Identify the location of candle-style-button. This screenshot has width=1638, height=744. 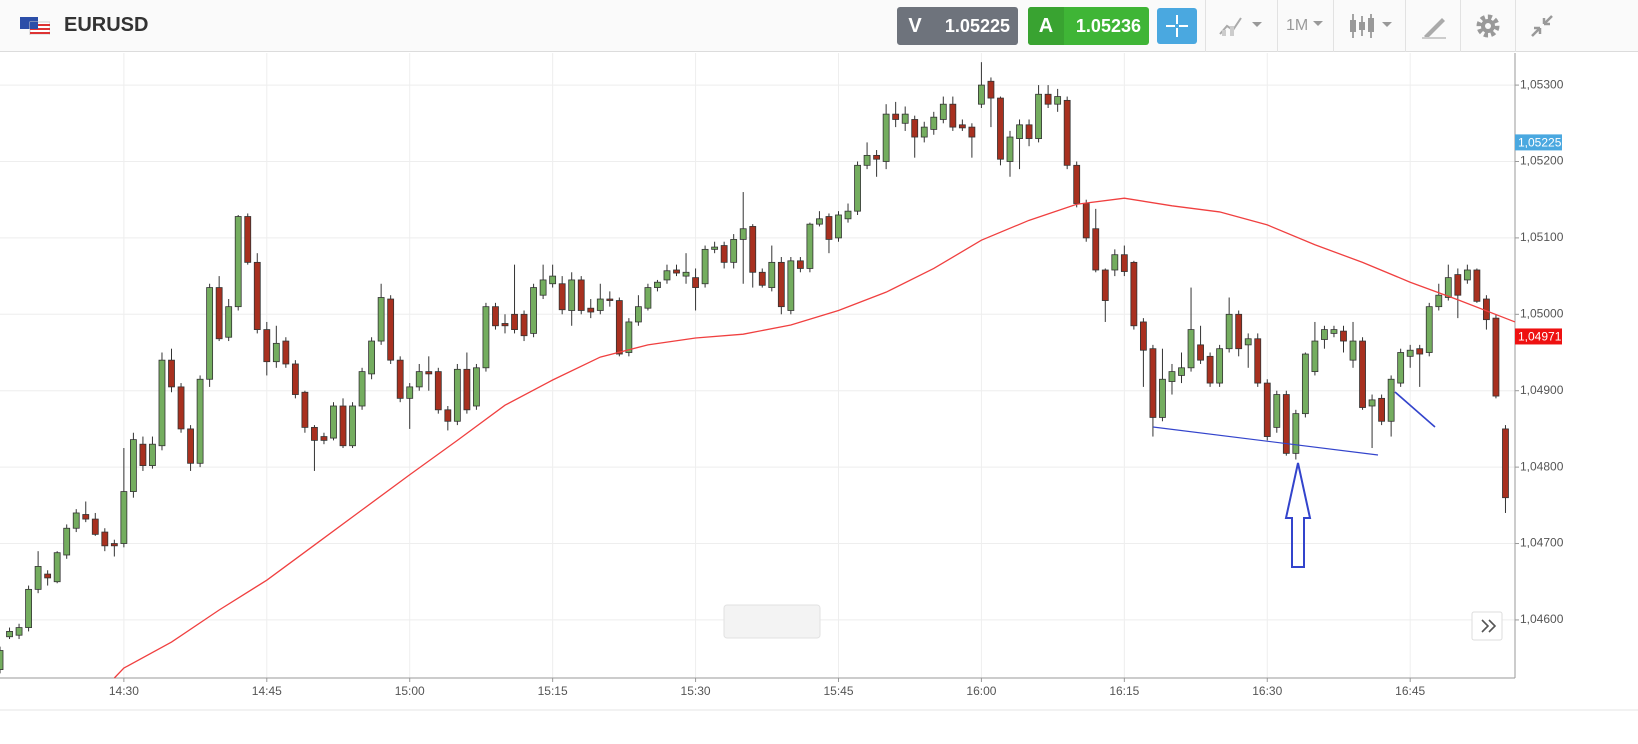
(1373, 26).